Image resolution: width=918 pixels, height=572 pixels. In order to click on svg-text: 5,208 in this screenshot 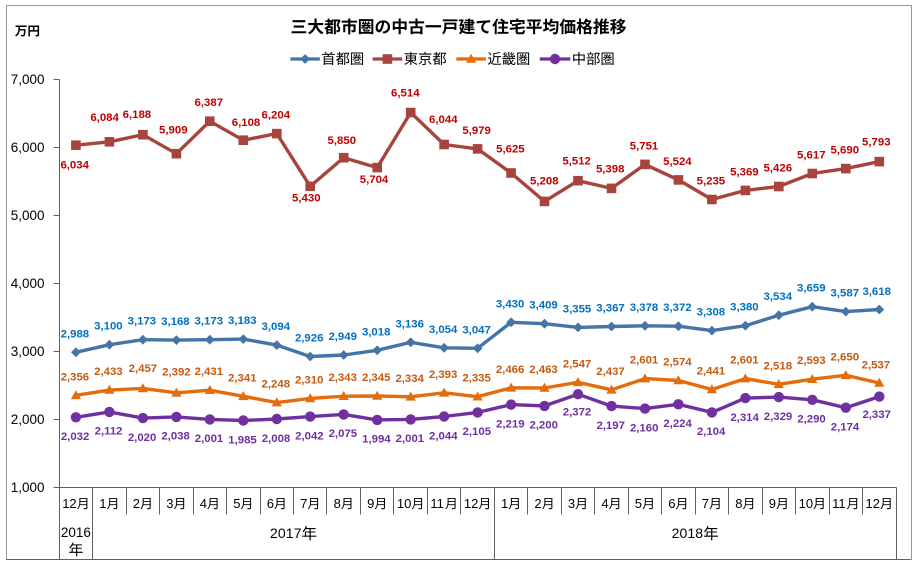, I will do `click(544, 182)`.